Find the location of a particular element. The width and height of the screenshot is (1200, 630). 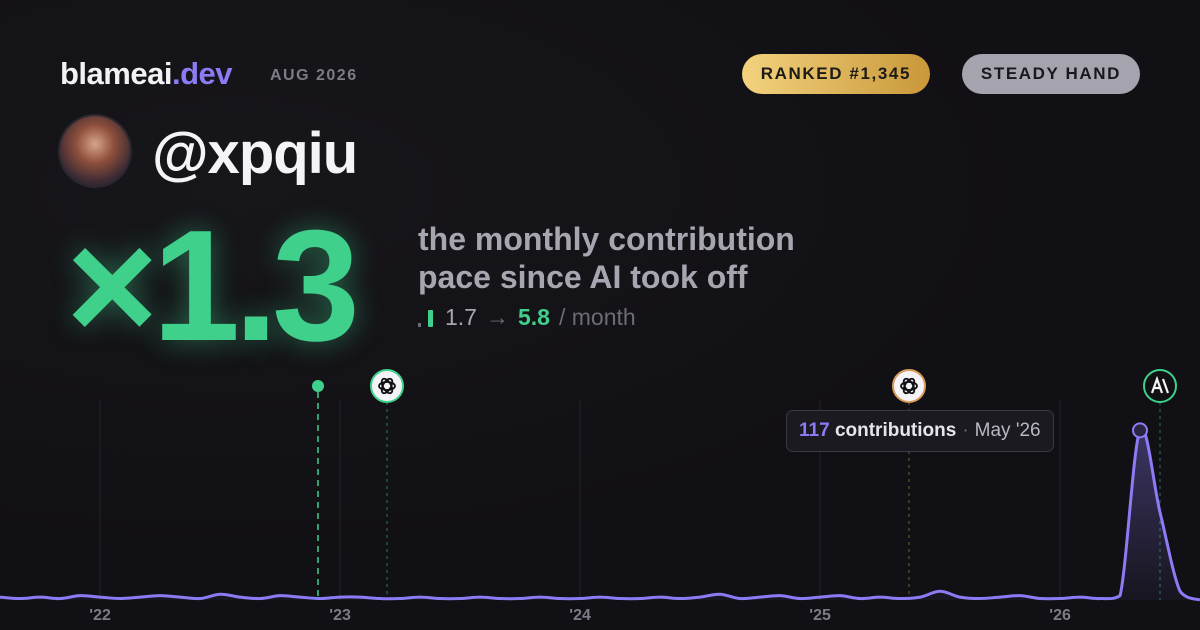

description-line: pace since AI took off is located at coordinates (583, 277).